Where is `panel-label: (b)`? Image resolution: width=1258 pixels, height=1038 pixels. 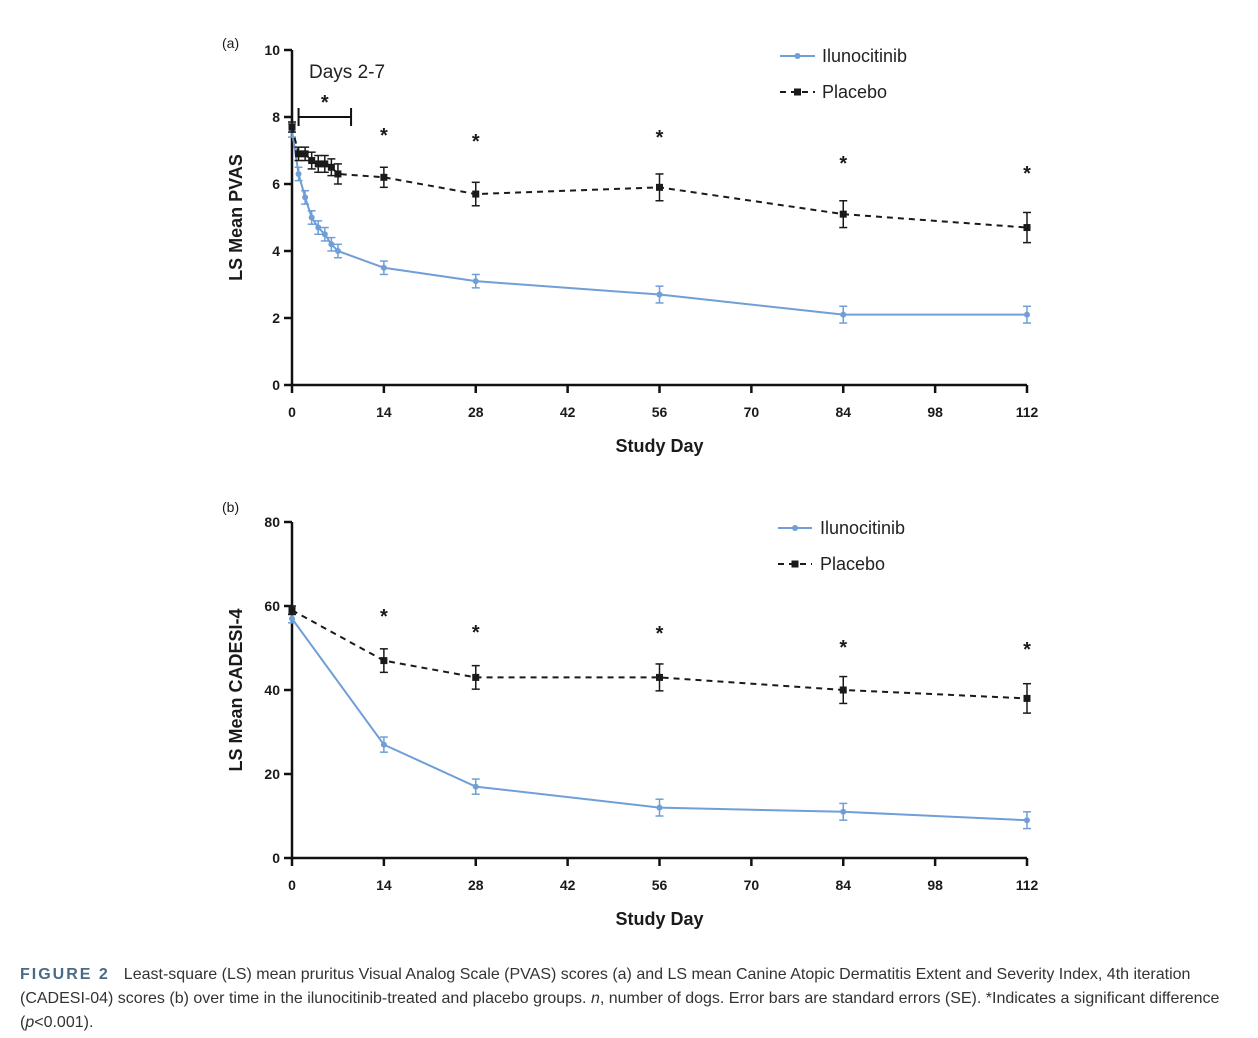 panel-label: (b) is located at coordinates (230, 507).